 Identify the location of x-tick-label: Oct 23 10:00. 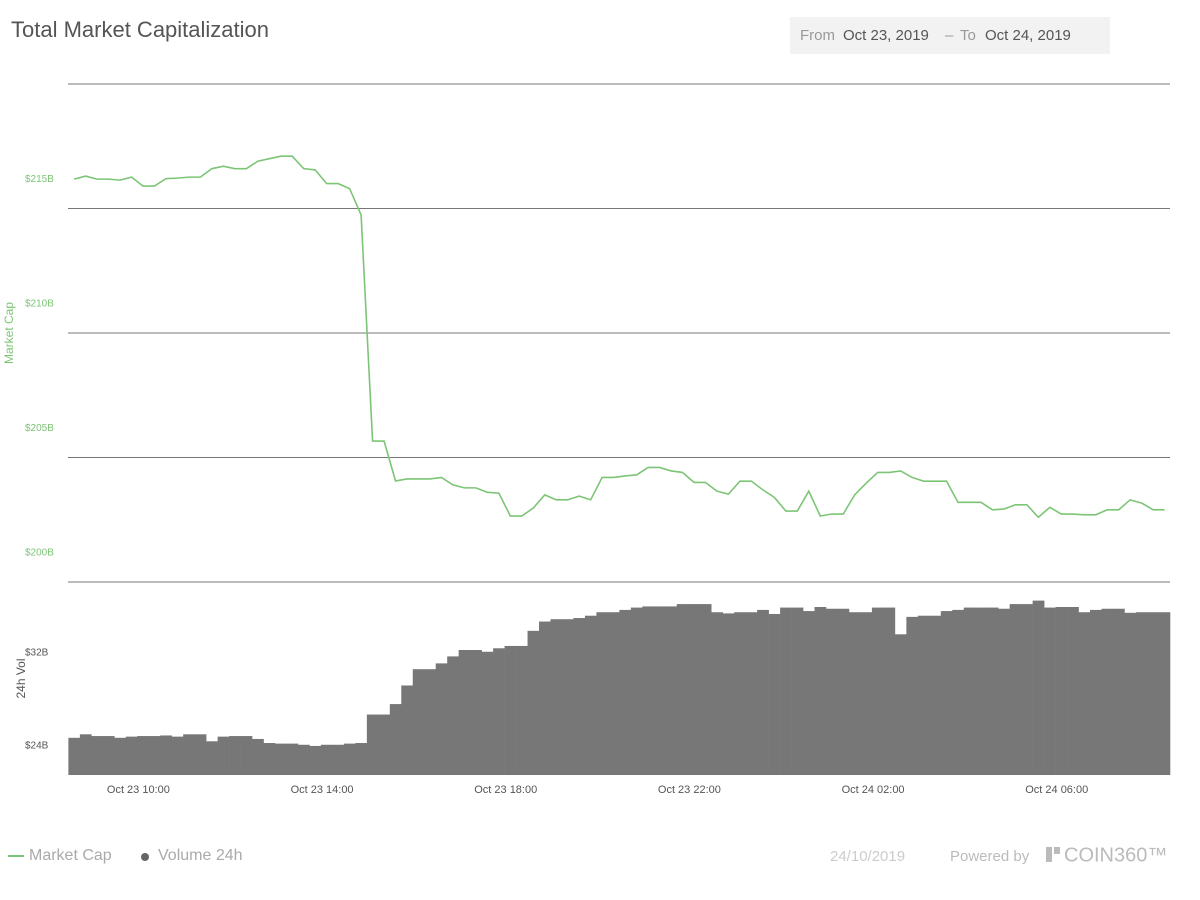
(138, 790).